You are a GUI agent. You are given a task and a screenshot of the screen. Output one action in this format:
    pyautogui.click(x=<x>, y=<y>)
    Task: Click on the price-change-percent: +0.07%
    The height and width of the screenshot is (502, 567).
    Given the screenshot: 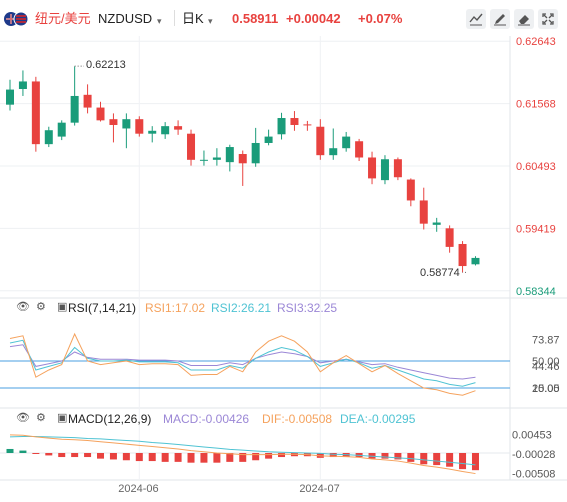 What is the action you would take?
    pyautogui.click(x=380, y=18)
    